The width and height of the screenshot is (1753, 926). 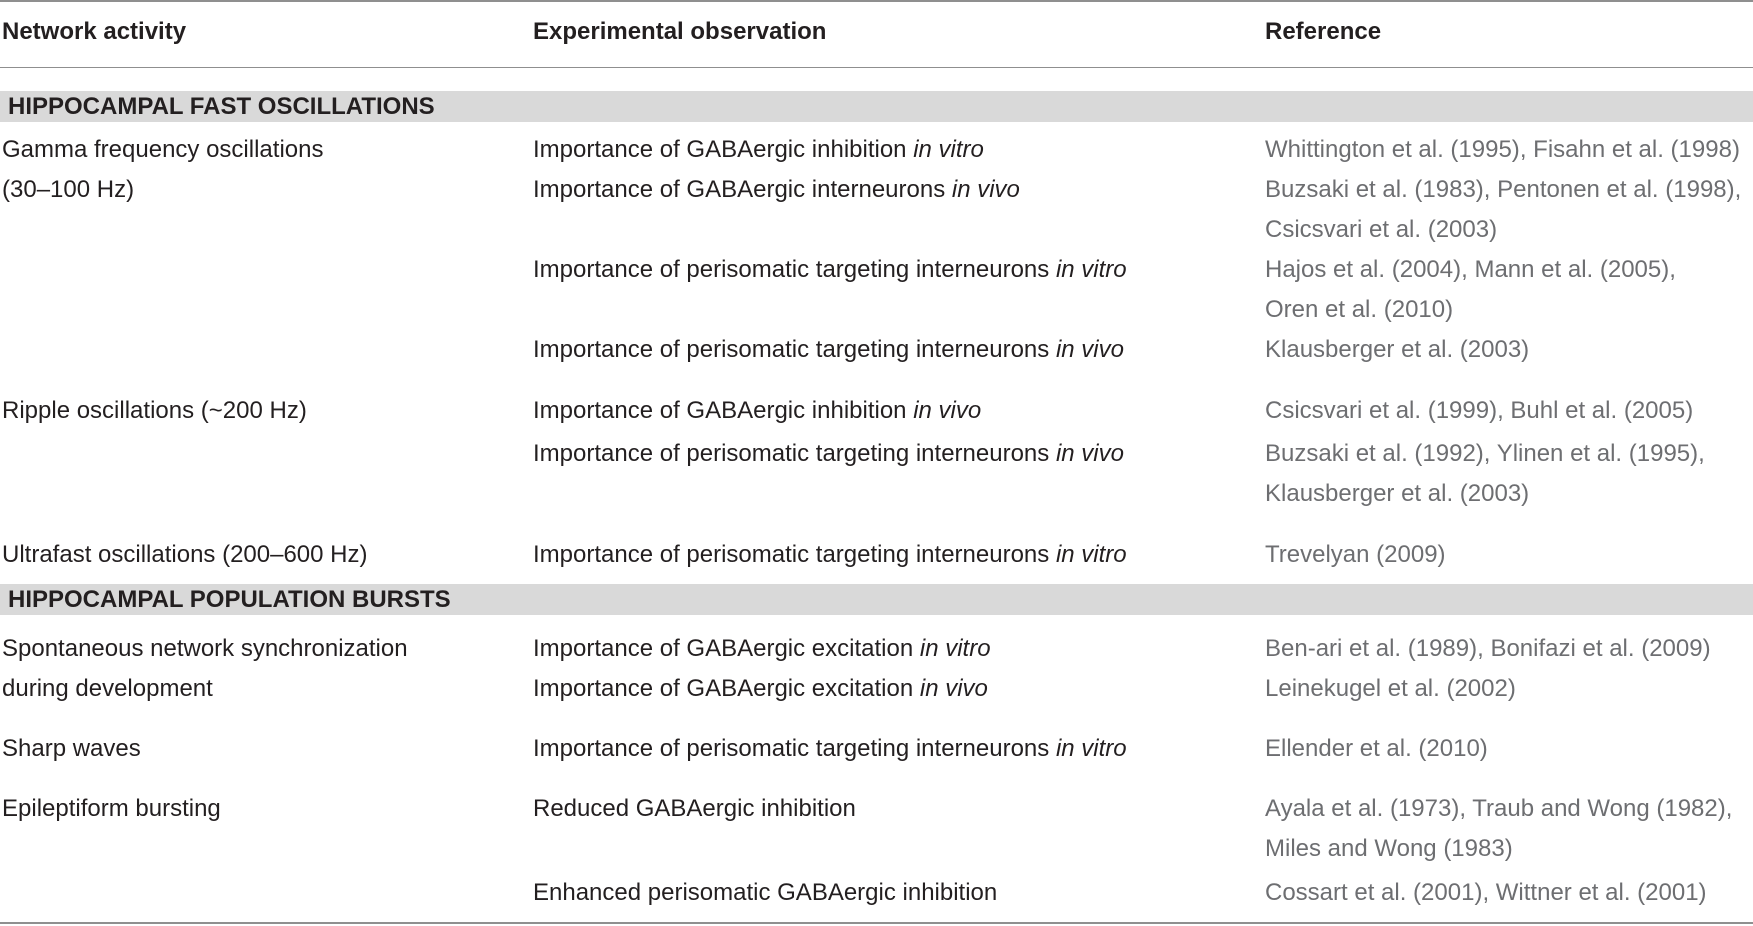 What do you see at coordinates (1600, 648) in the screenshot?
I see `reference-link: Bonifazi et al. (2009)` at bounding box center [1600, 648].